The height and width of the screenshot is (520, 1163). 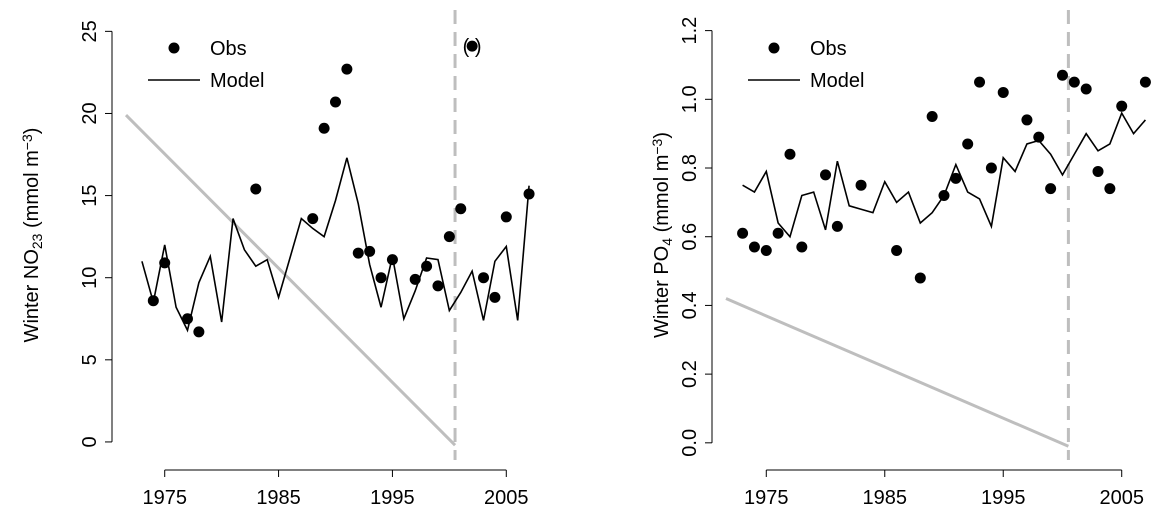 I want to click on y-axis-label: Winter NO23 (mmol m−3), so click(x=32, y=235).